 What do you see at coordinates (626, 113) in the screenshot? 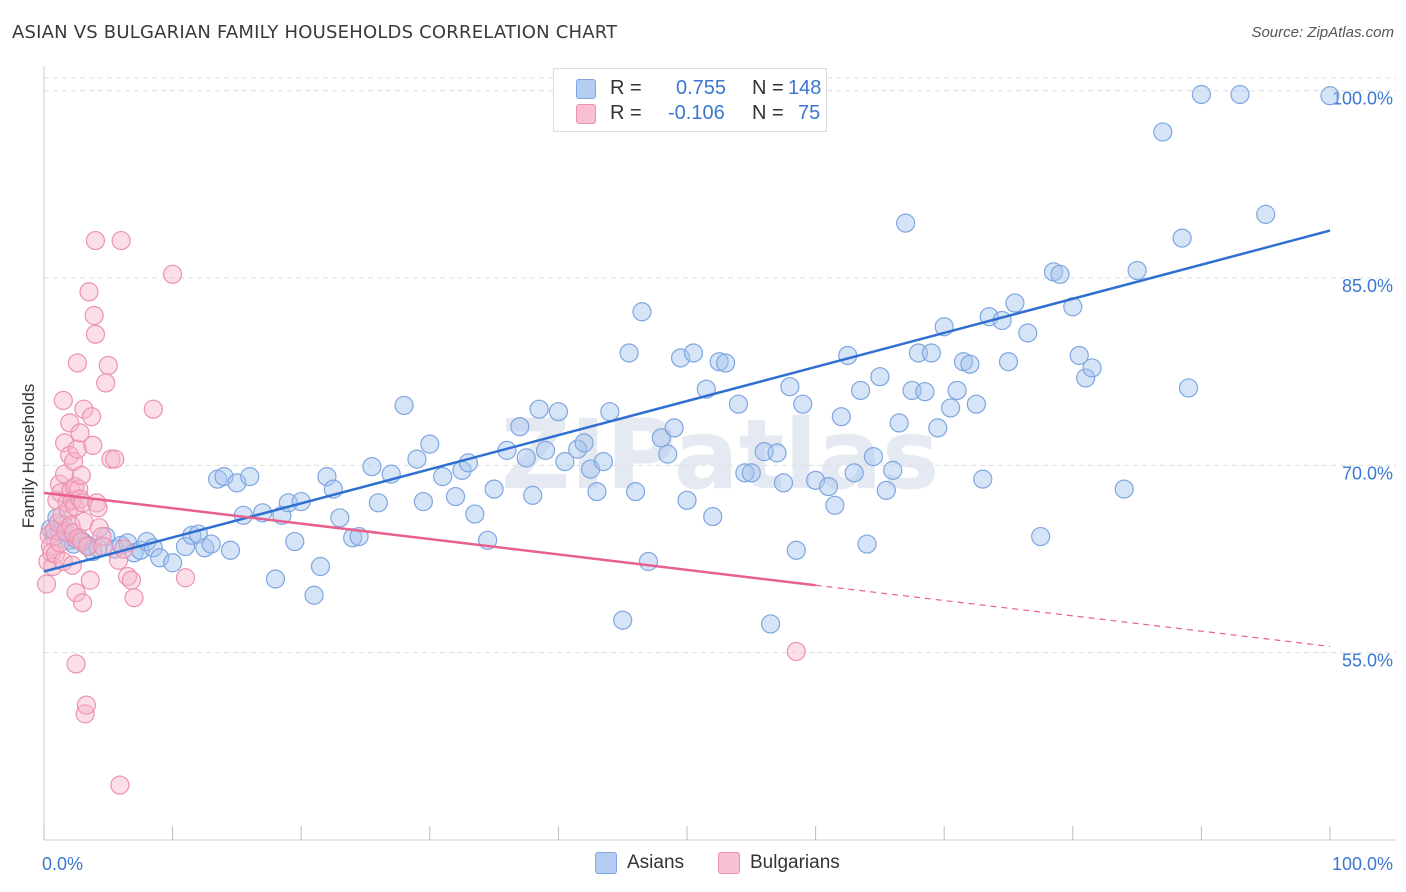
I see `legend-r-label: R =` at bounding box center [626, 113].